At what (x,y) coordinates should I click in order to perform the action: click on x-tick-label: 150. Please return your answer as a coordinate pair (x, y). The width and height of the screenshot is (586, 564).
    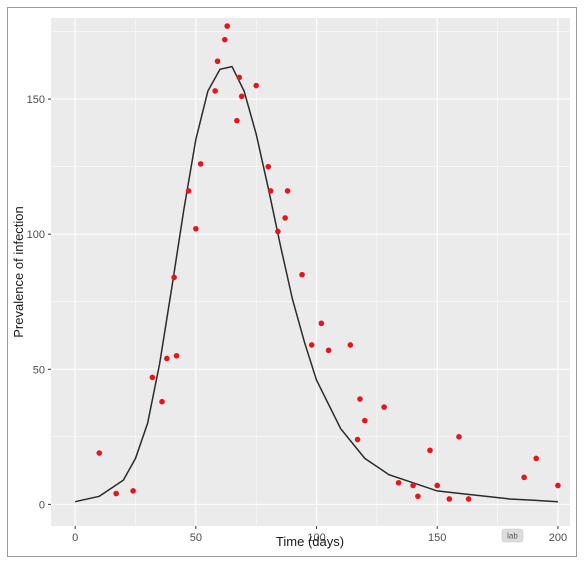
    Looking at the image, I should click on (437, 538).